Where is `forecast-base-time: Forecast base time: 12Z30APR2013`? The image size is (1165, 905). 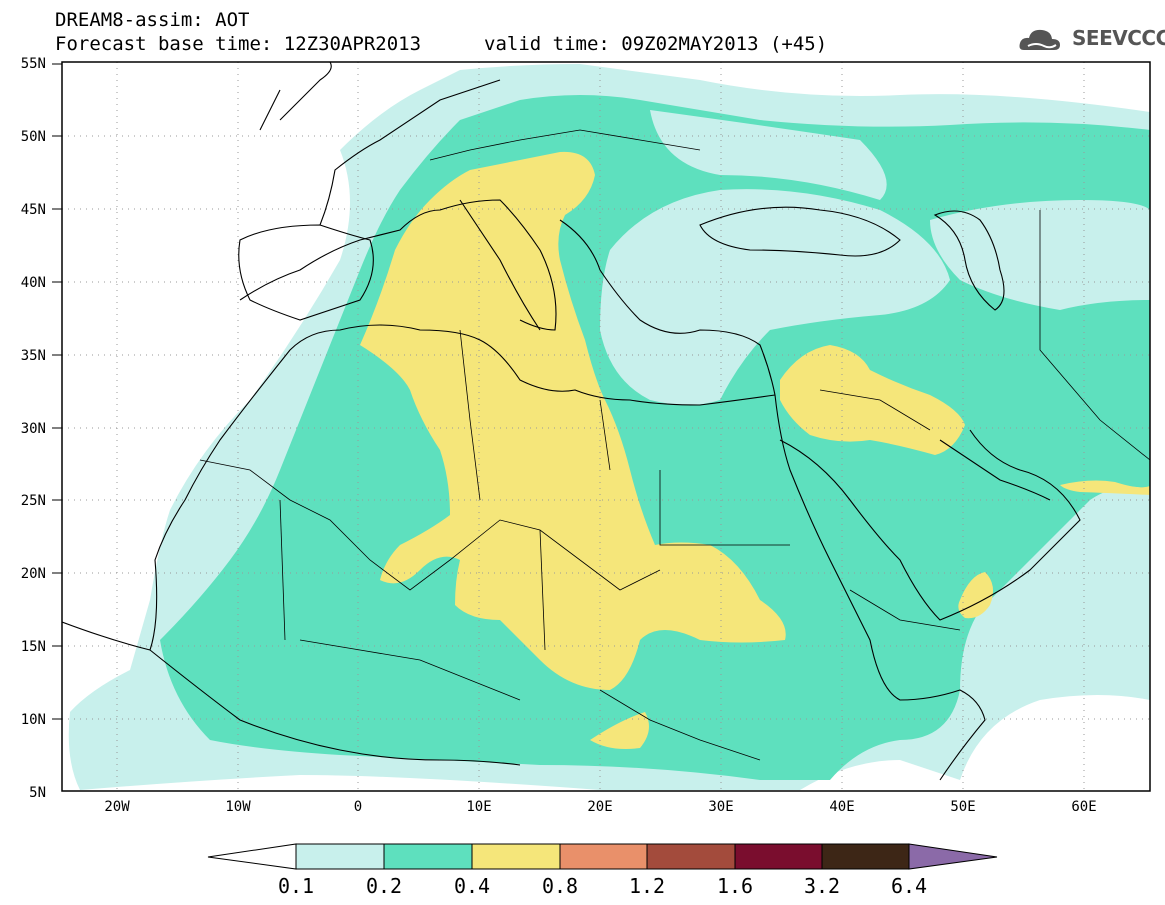
forecast-base-time: Forecast base time: 12Z30APR2013 is located at coordinates (238, 44).